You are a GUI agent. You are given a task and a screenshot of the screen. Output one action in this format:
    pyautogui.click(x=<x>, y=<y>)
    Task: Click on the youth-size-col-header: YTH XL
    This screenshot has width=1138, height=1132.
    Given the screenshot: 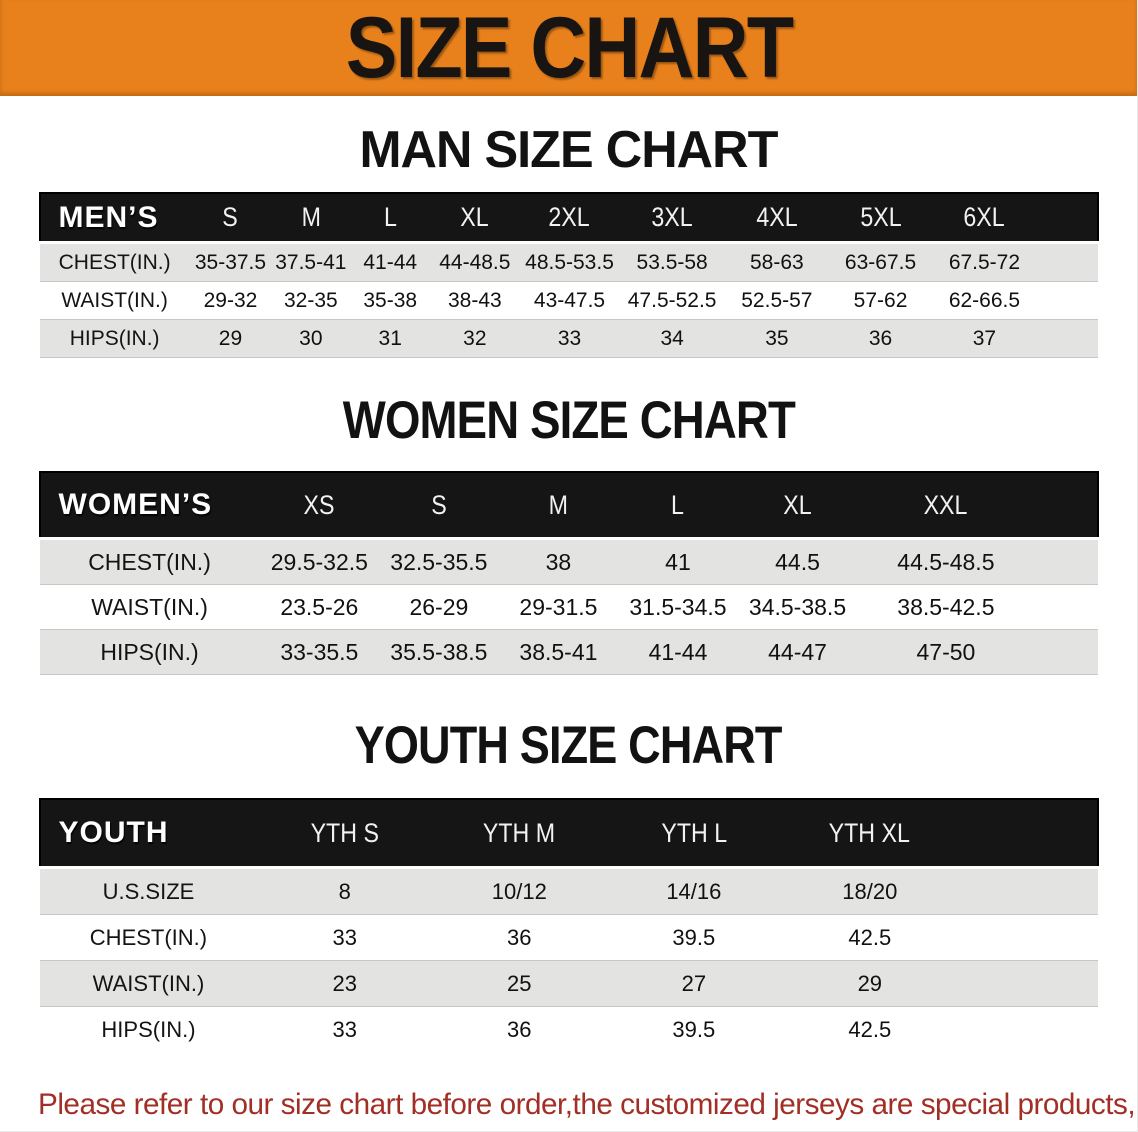 What is the action you would take?
    pyautogui.click(x=940, y=833)
    